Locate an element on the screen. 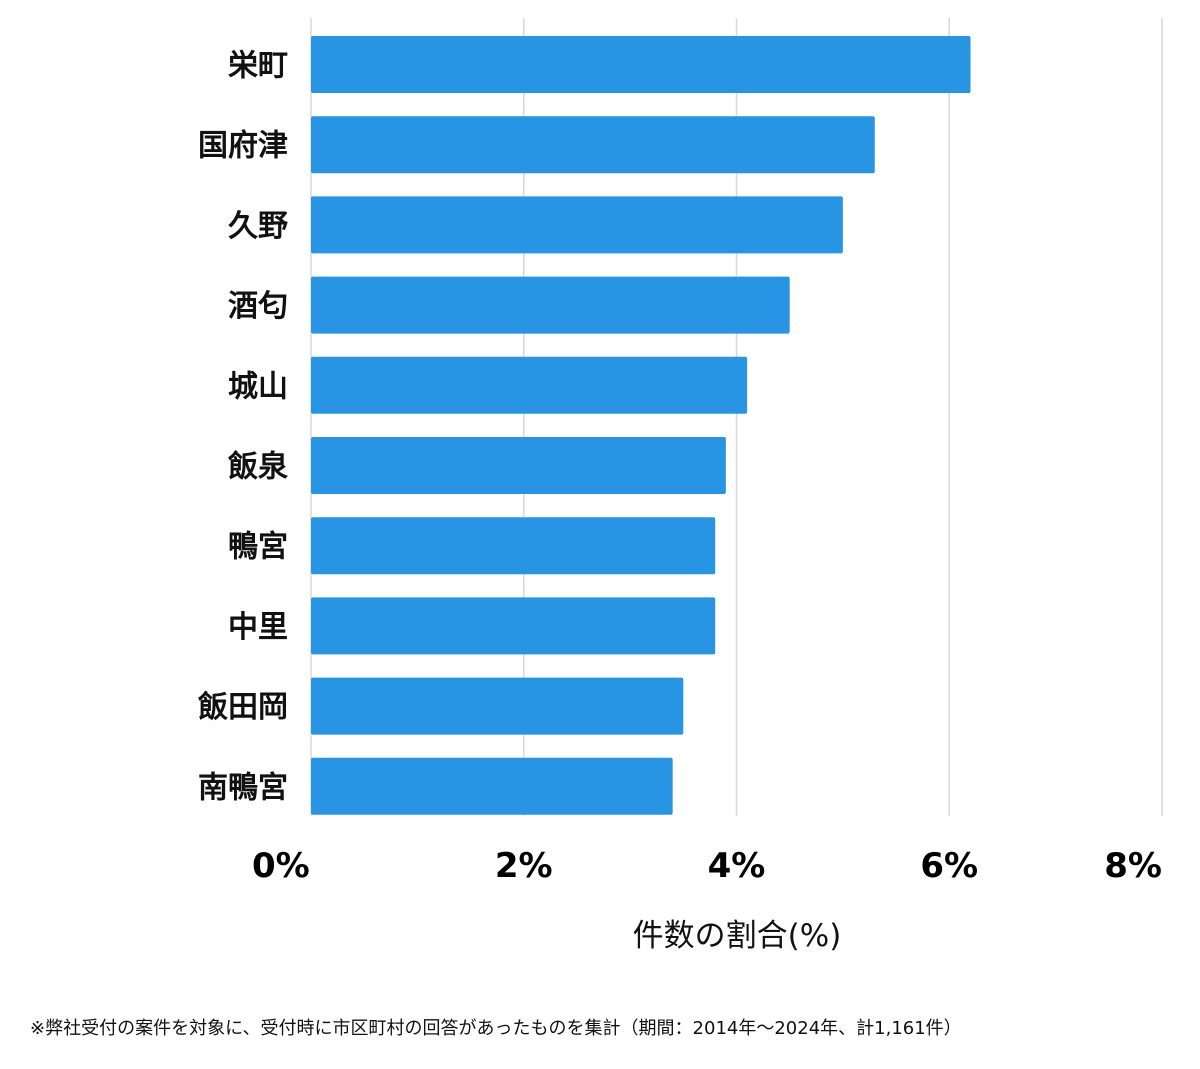 Image resolution: width=1200 pixels, height=1069 pixels. x-tick-label: 0% is located at coordinates (281, 866).